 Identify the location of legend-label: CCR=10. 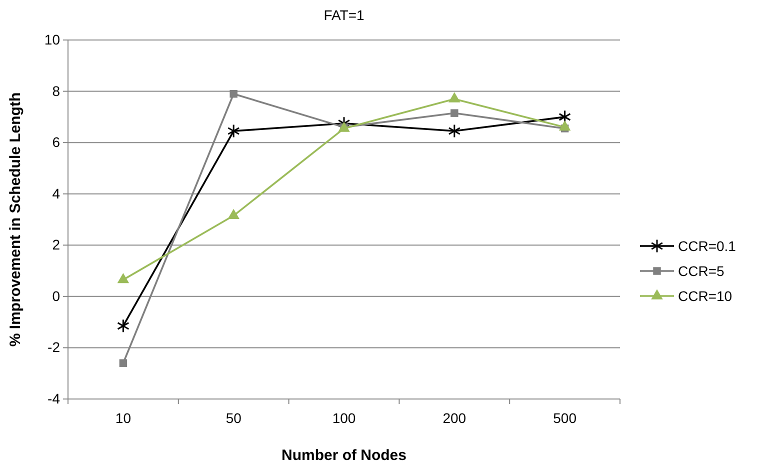
(705, 296).